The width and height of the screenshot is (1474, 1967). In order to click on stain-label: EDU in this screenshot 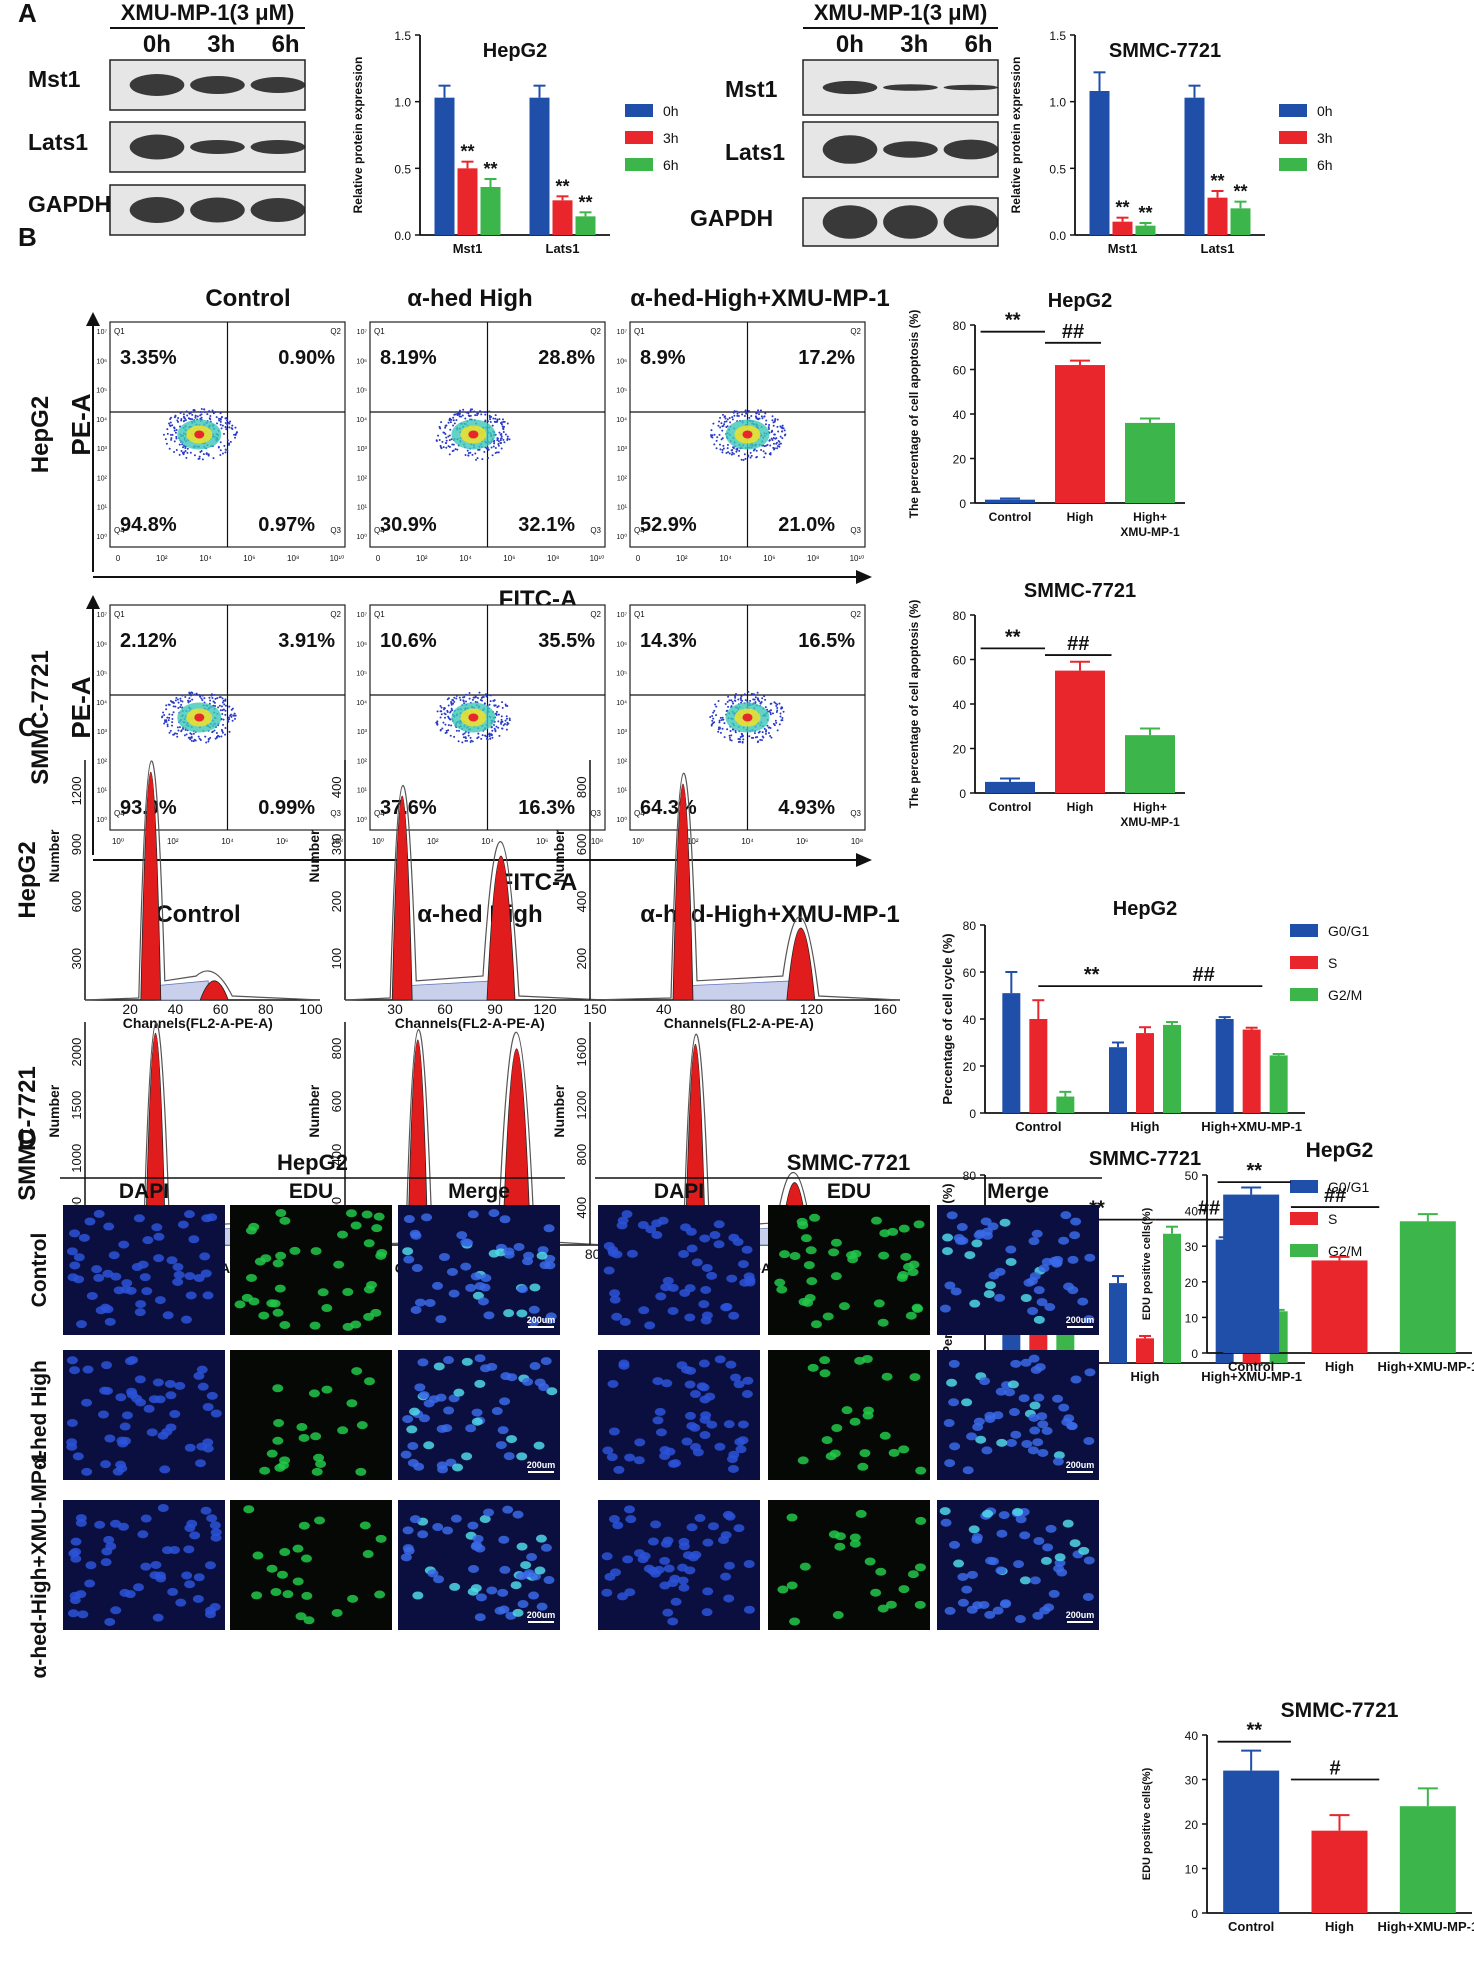, I will do `click(311, 1191)`.